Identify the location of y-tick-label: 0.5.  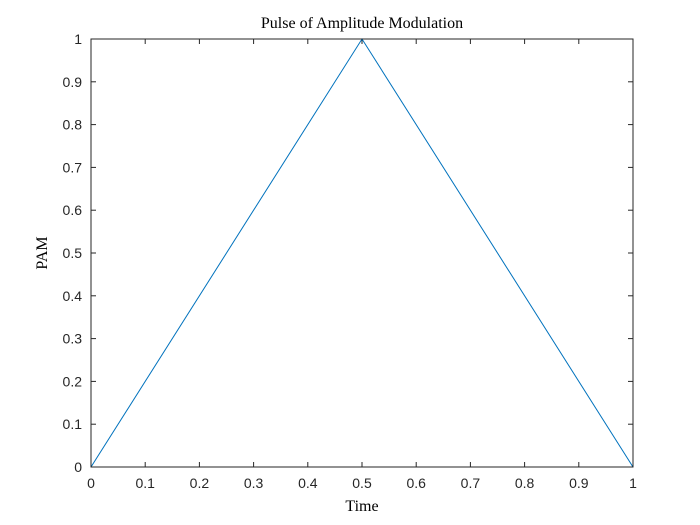
(73, 253).